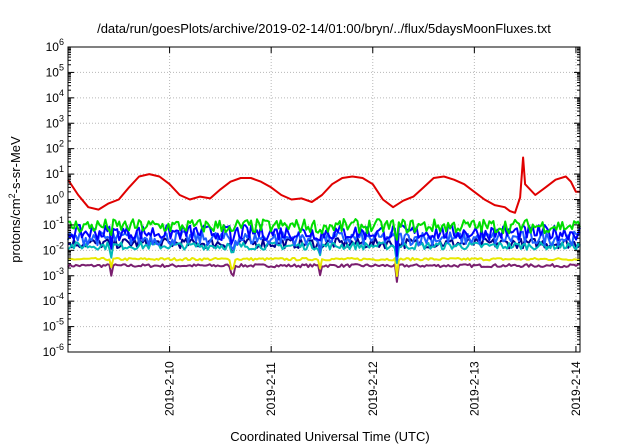  I want to click on y-tick-label: 10⁻³, so click(53, 274).